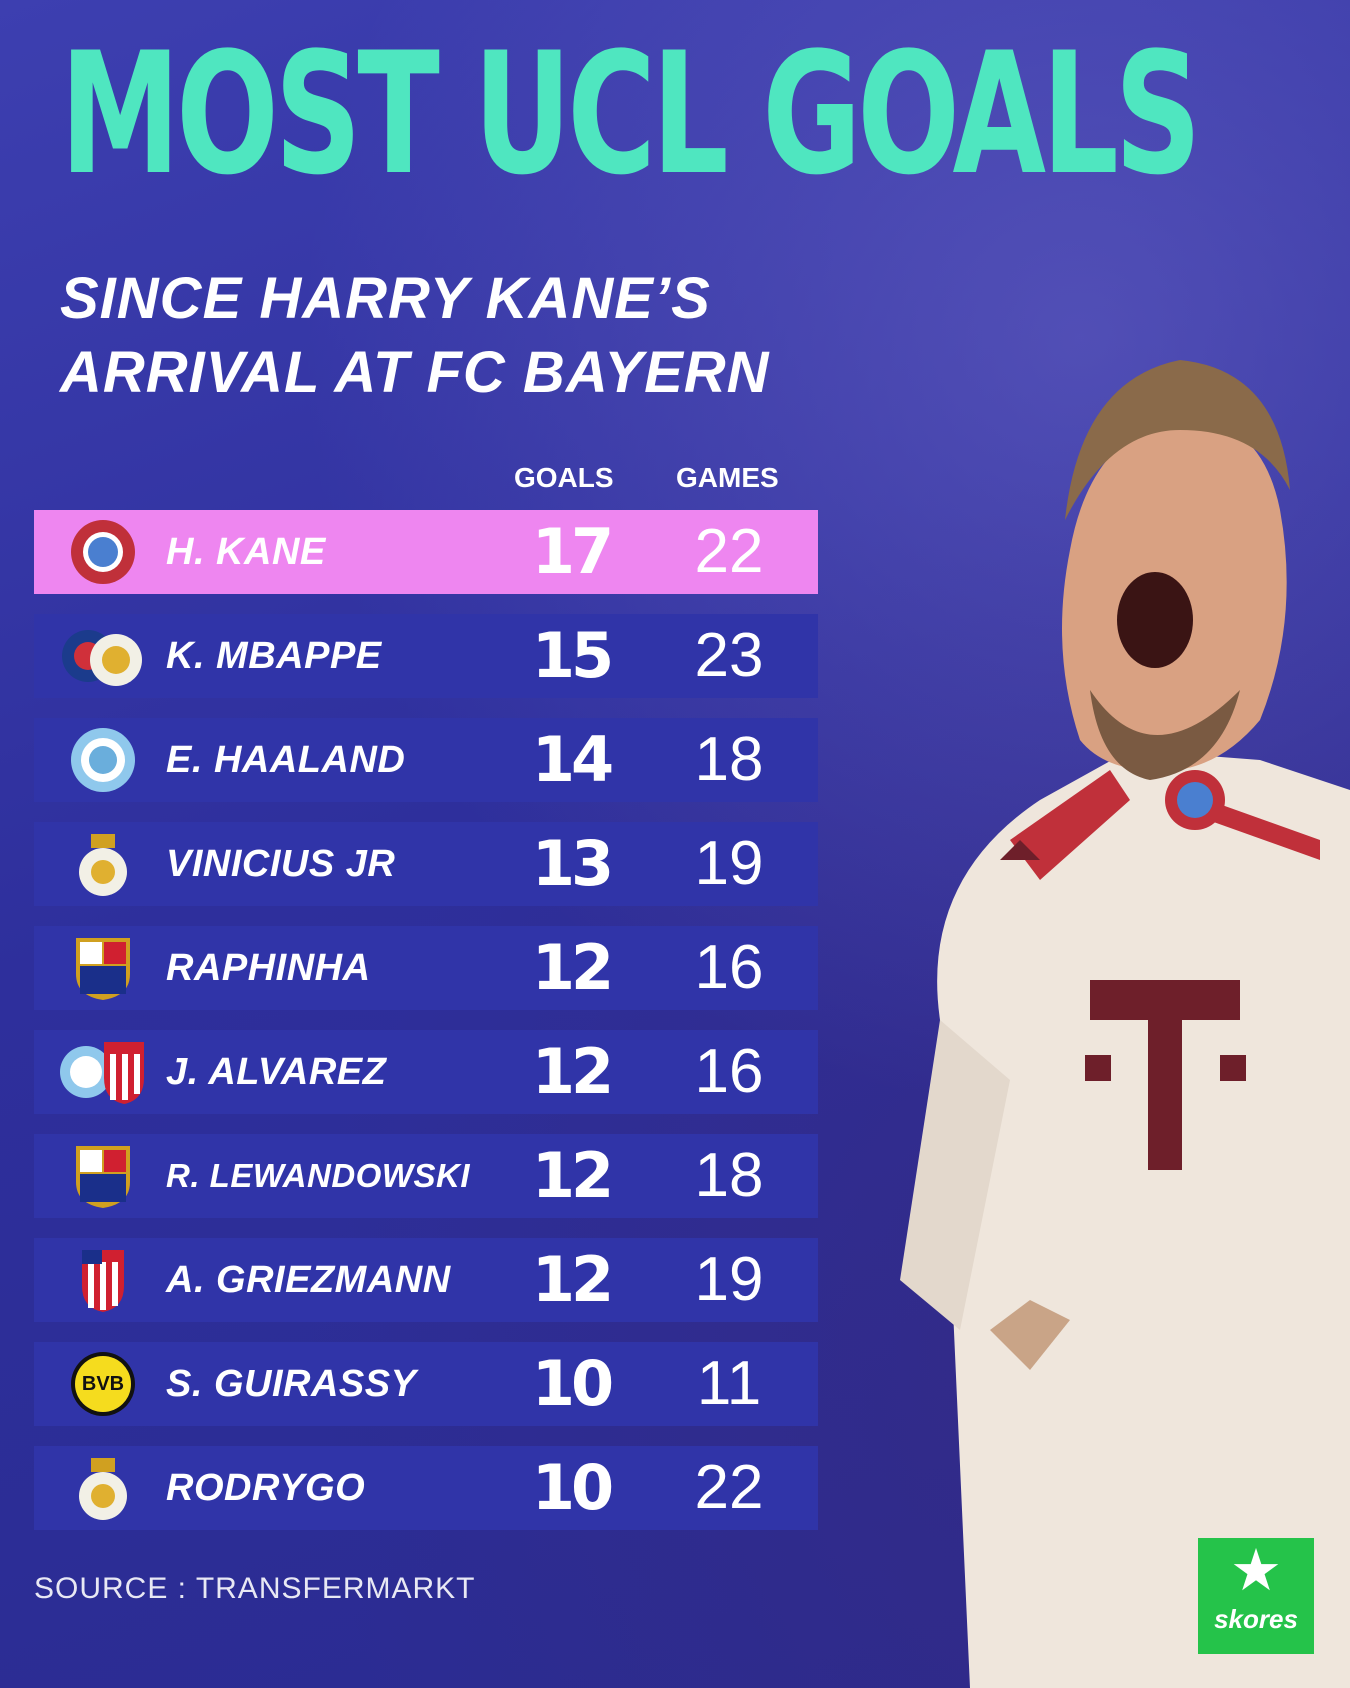 This screenshot has width=1350, height=1688. What do you see at coordinates (727, 477) in the screenshot?
I see `games-column-header: GAMES` at bounding box center [727, 477].